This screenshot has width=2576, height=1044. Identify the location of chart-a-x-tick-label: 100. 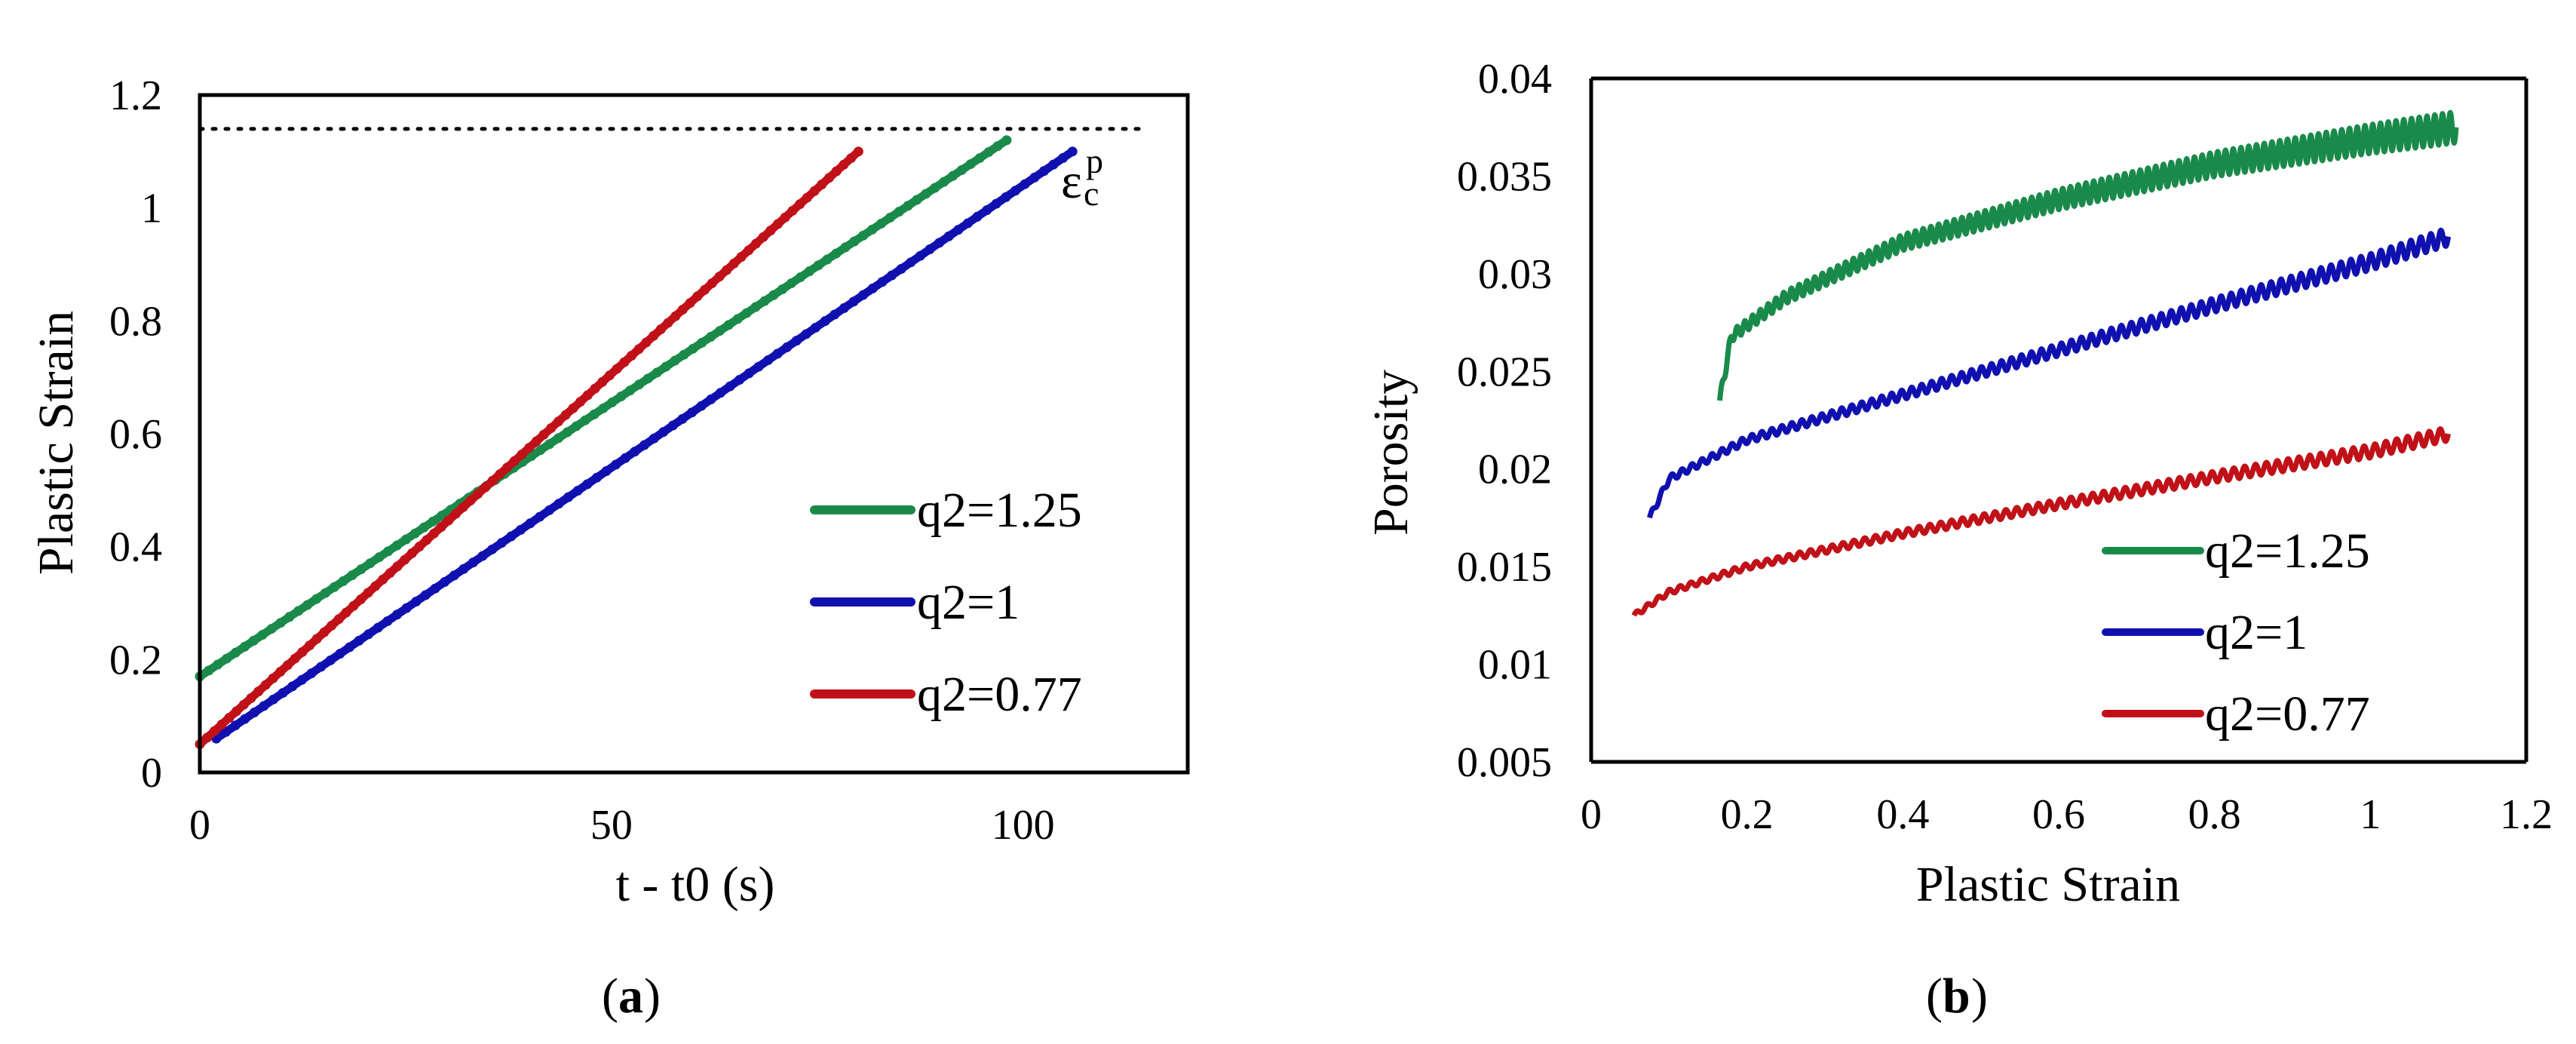
(1023, 826).